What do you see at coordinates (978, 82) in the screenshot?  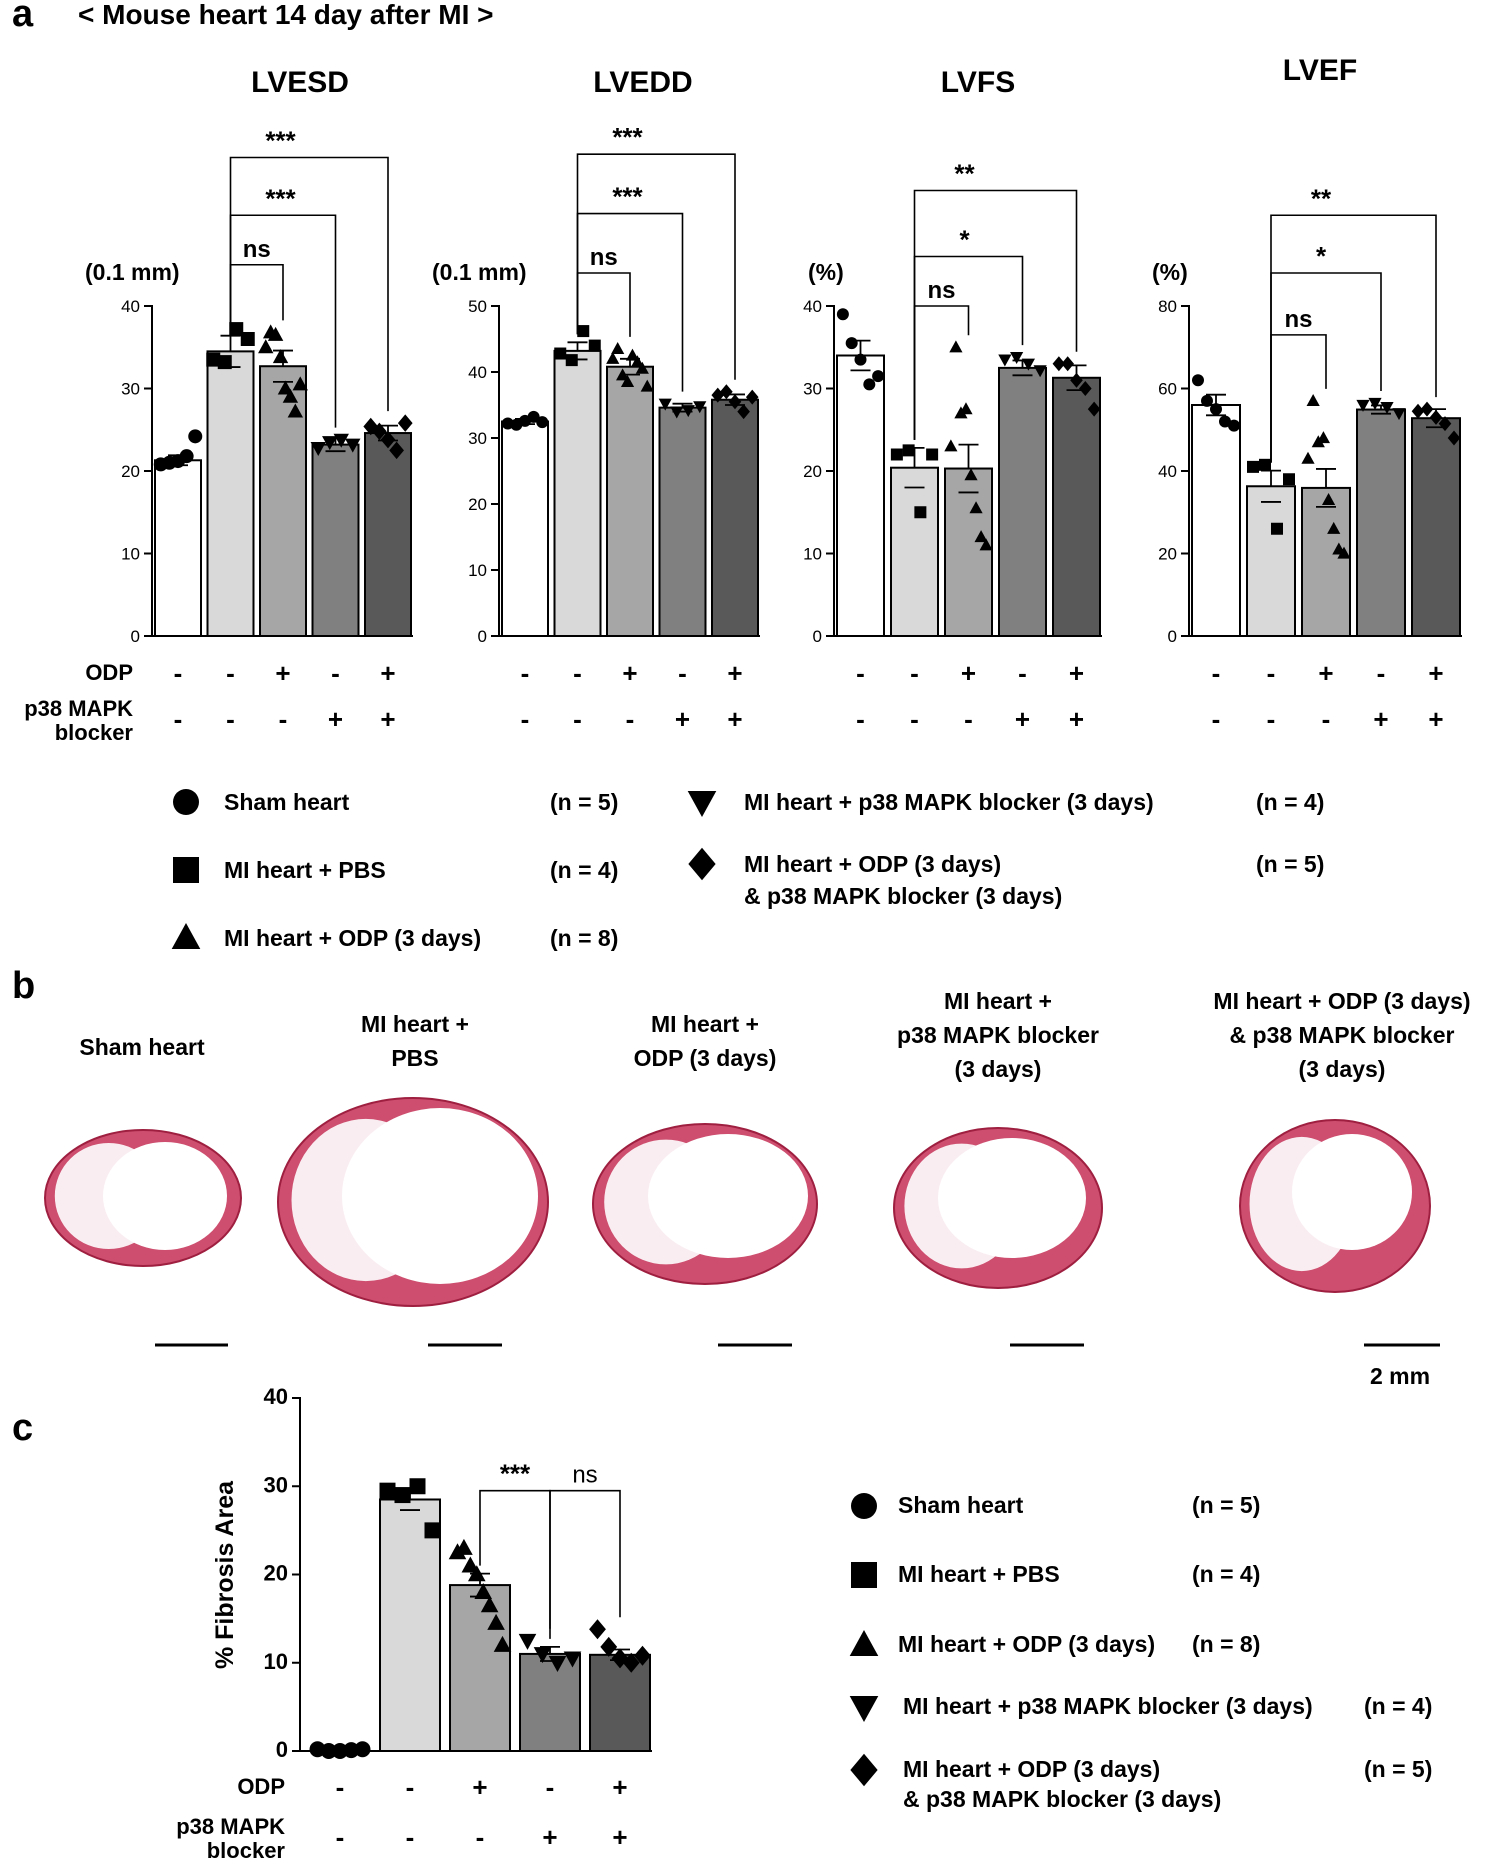 I see `chart-title: LVFS` at bounding box center [978, 82].